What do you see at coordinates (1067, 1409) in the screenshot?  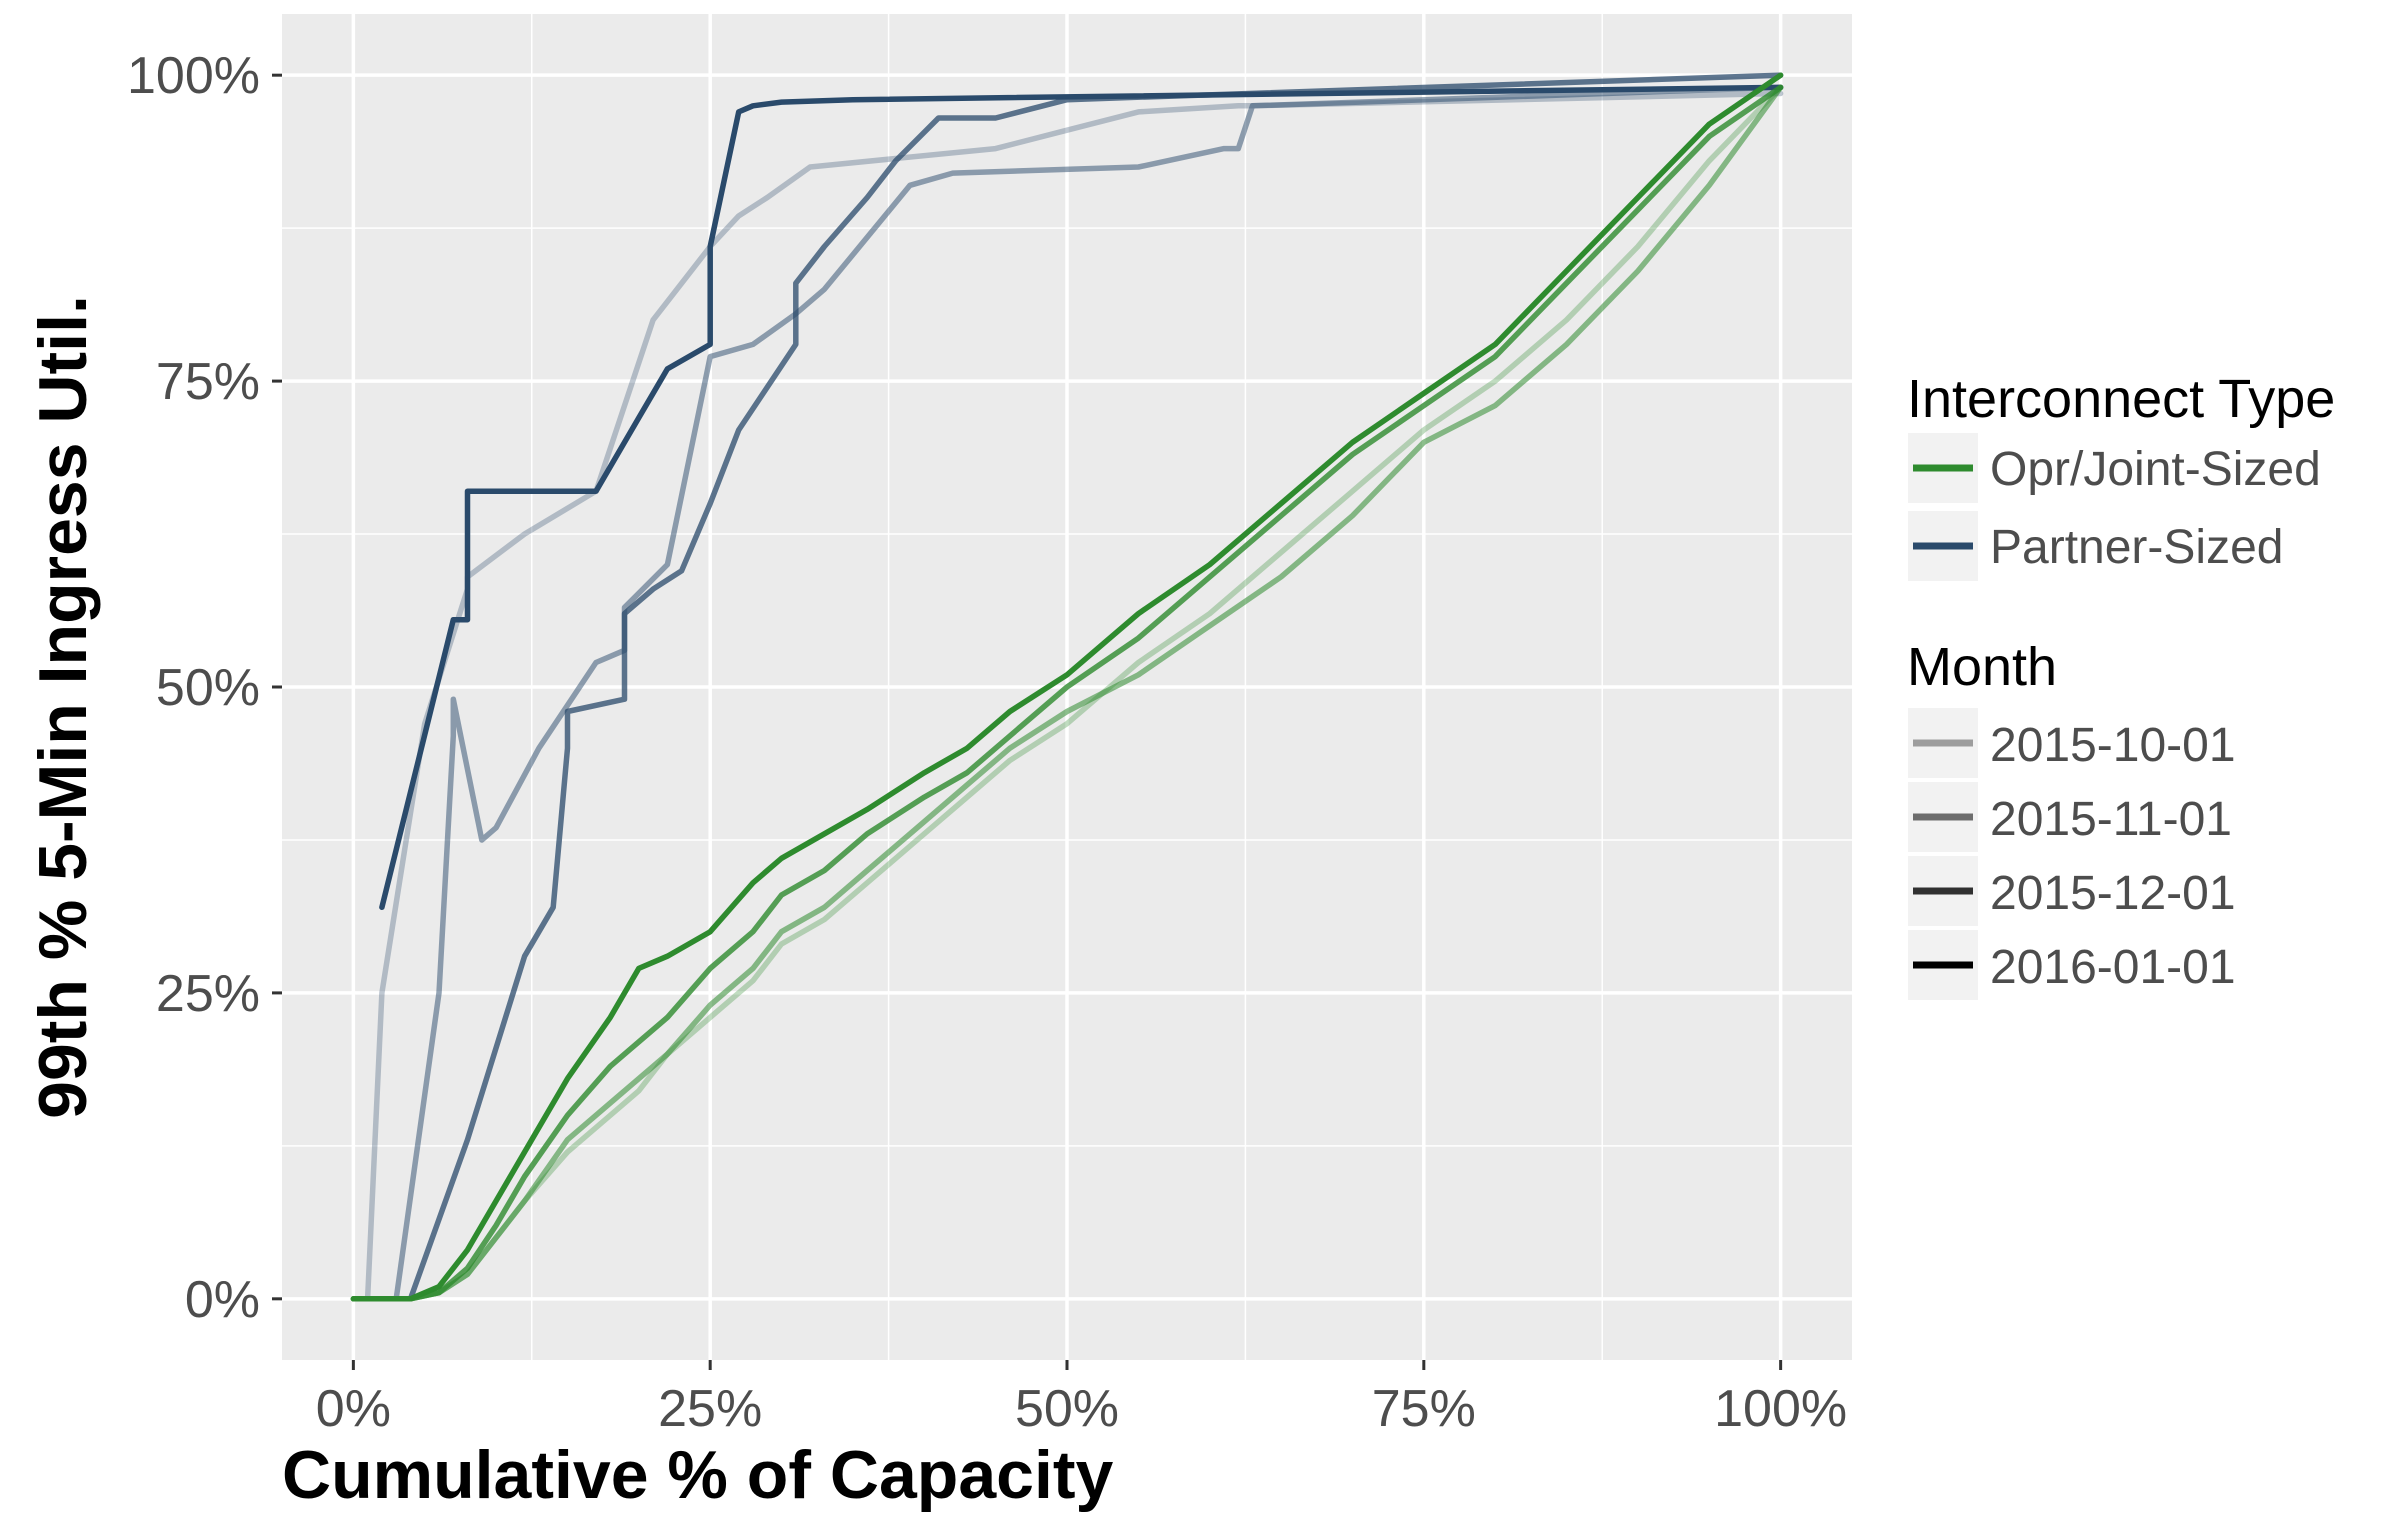 I see `x-tick-label: 50%` at bounding box center [1067, 1409].